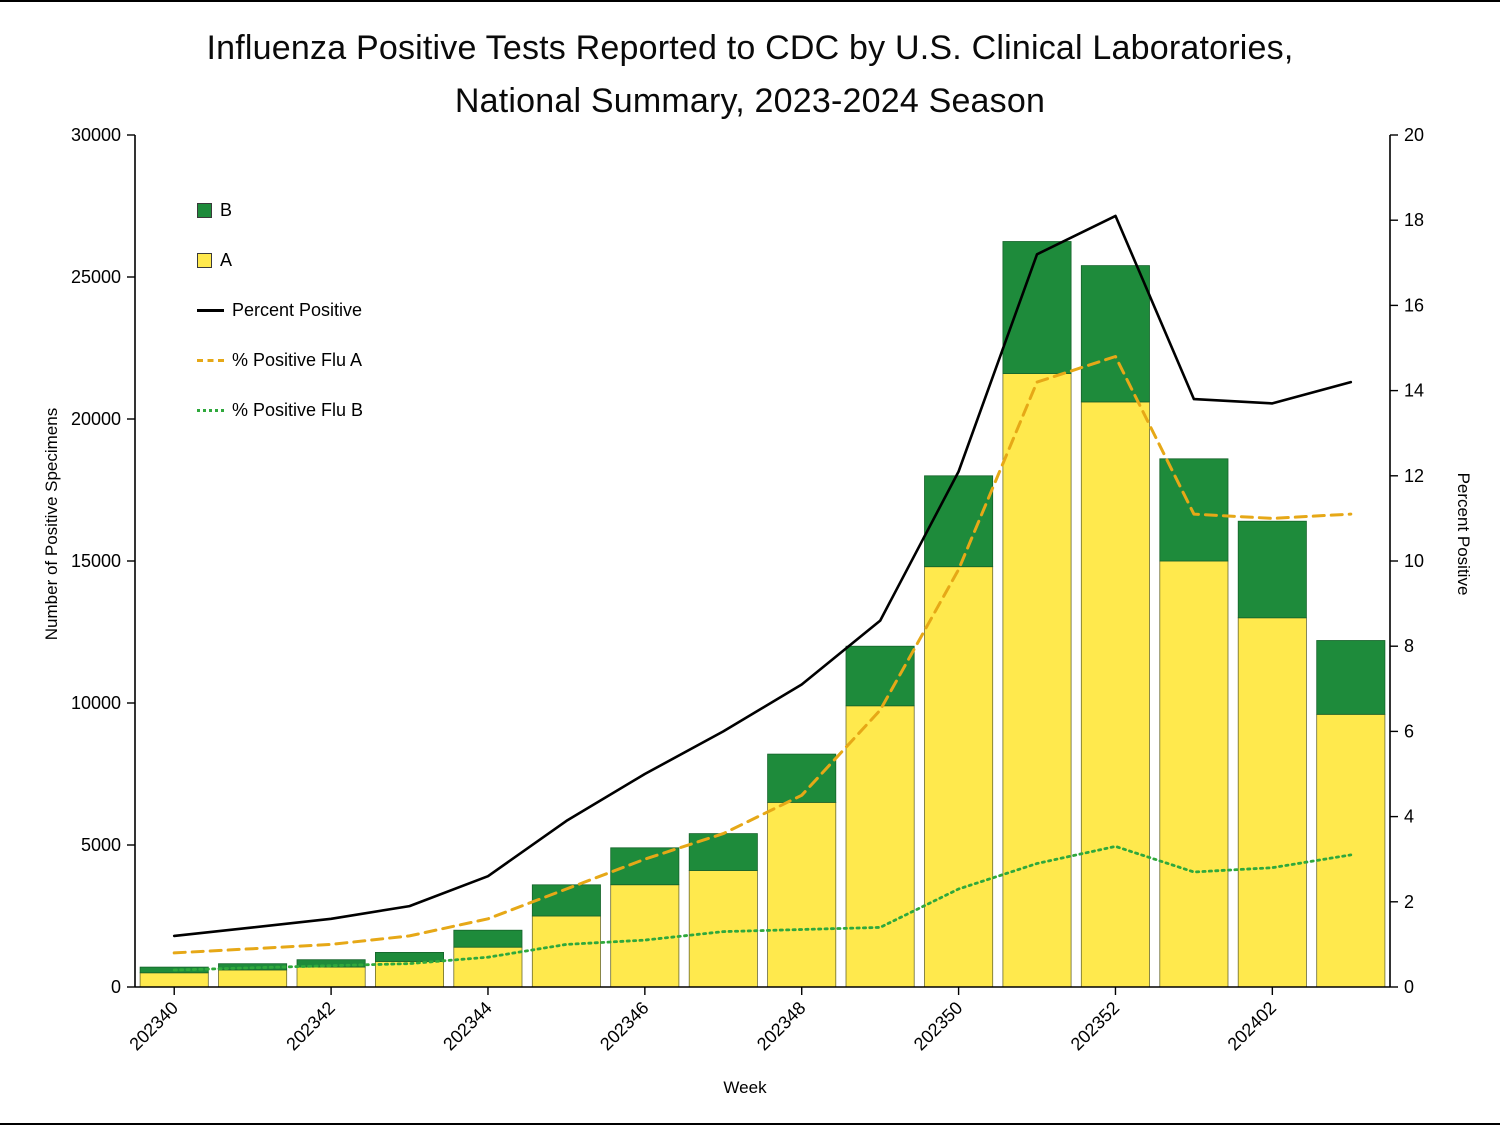  I want to click on left-axis-tick-label: 15000, so click(96, 561).